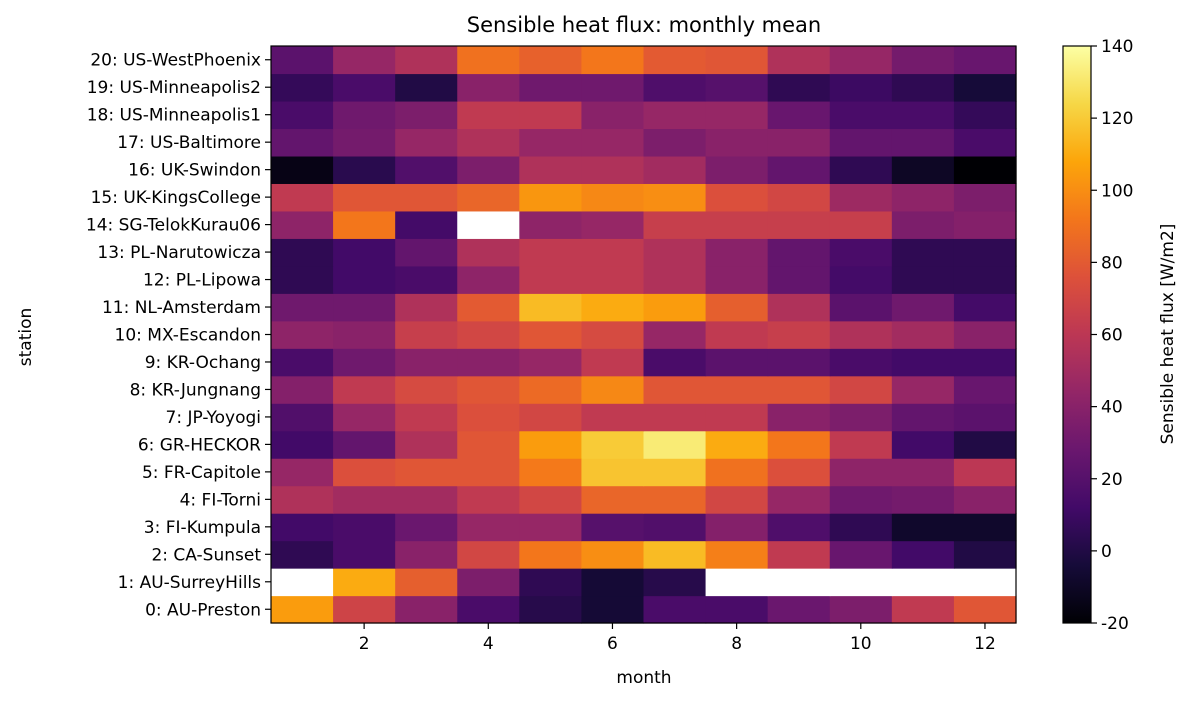 The width and height of the screenshot is (1193, 701). Describe the element at coordinates (1106, 552) in the screenshot. I see `colorbar-tick-label: 0` at that location.